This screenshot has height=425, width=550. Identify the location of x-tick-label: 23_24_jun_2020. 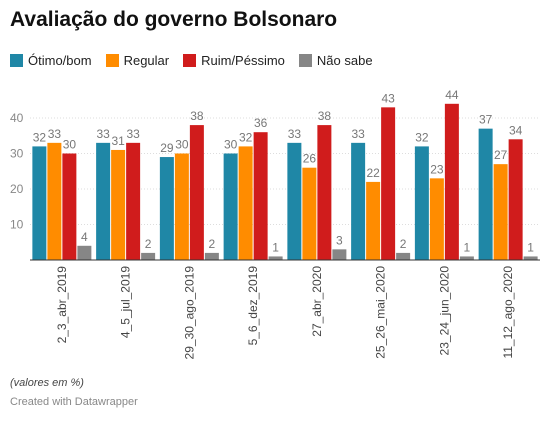
(444, 311).